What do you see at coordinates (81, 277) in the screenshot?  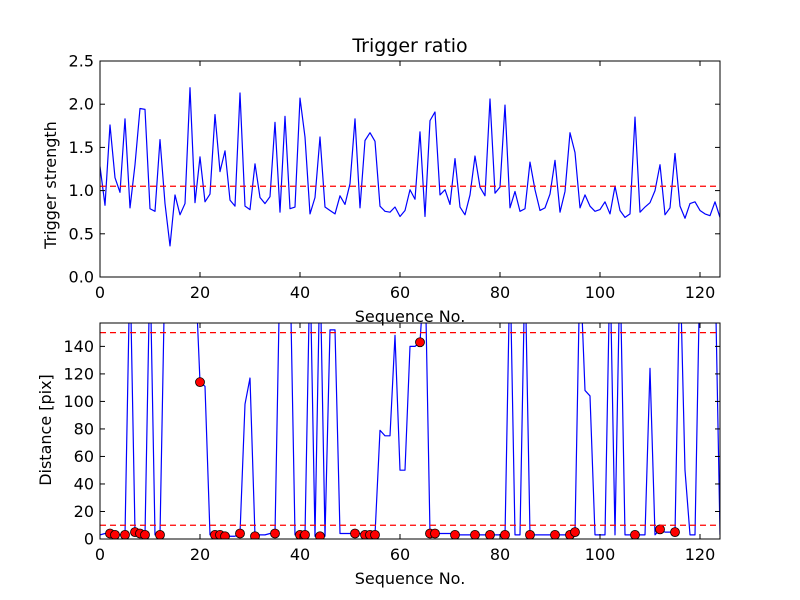 I see `y-tick-label: 0.0` at bounding box center [81, 277].